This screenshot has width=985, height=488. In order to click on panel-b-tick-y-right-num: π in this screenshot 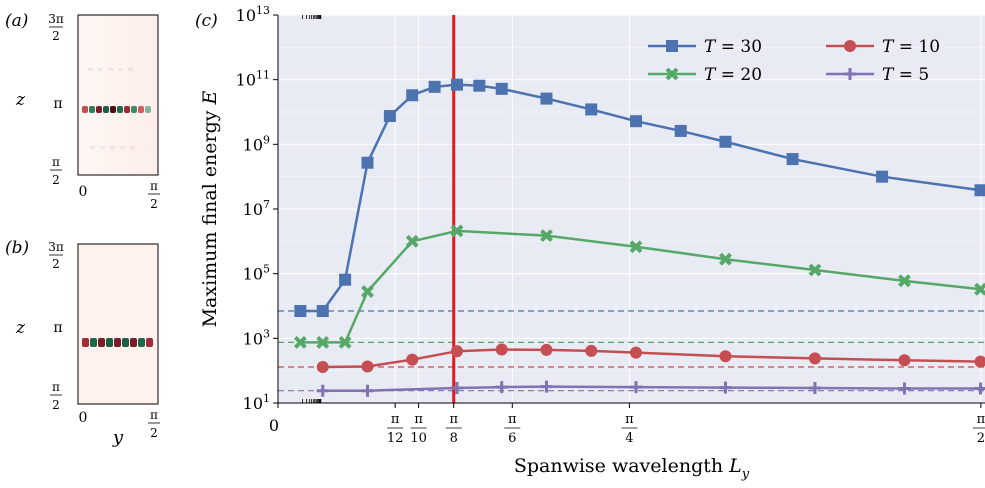, I will do `click(154, 415)`.